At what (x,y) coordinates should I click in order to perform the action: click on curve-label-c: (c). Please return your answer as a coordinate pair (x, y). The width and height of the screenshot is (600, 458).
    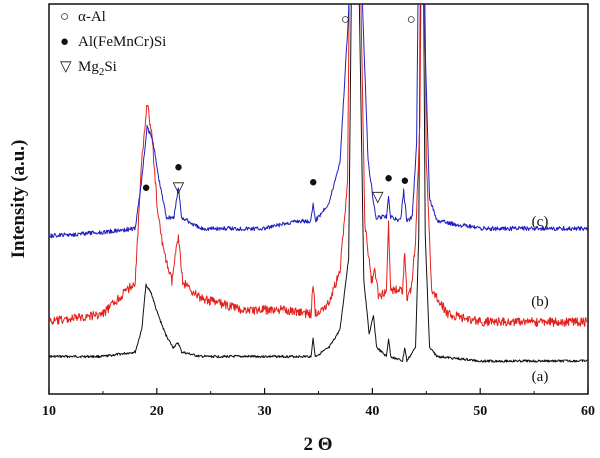
    Looking at the image, I should click on (540, 222).